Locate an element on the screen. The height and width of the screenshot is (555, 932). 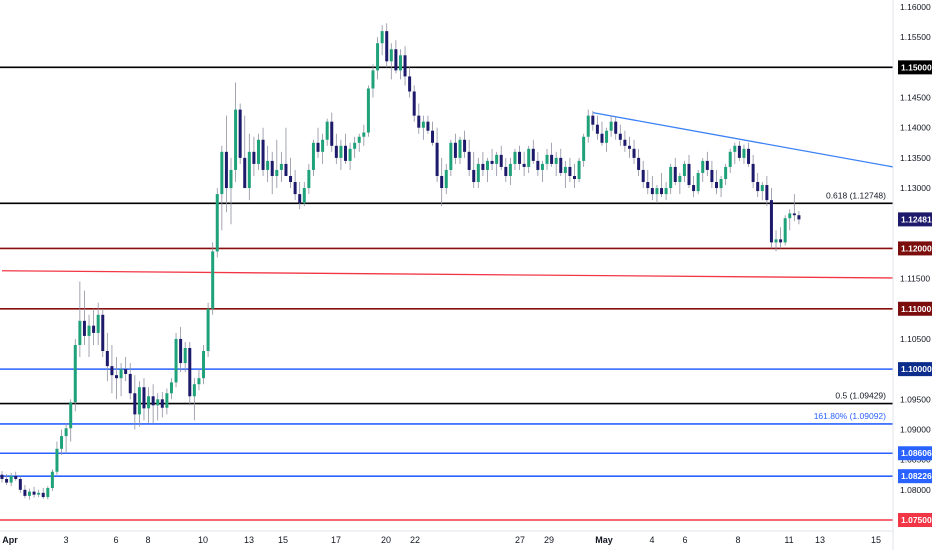
level-annotation: 0.618 (1.12748) is located at coordinates (856, 195).